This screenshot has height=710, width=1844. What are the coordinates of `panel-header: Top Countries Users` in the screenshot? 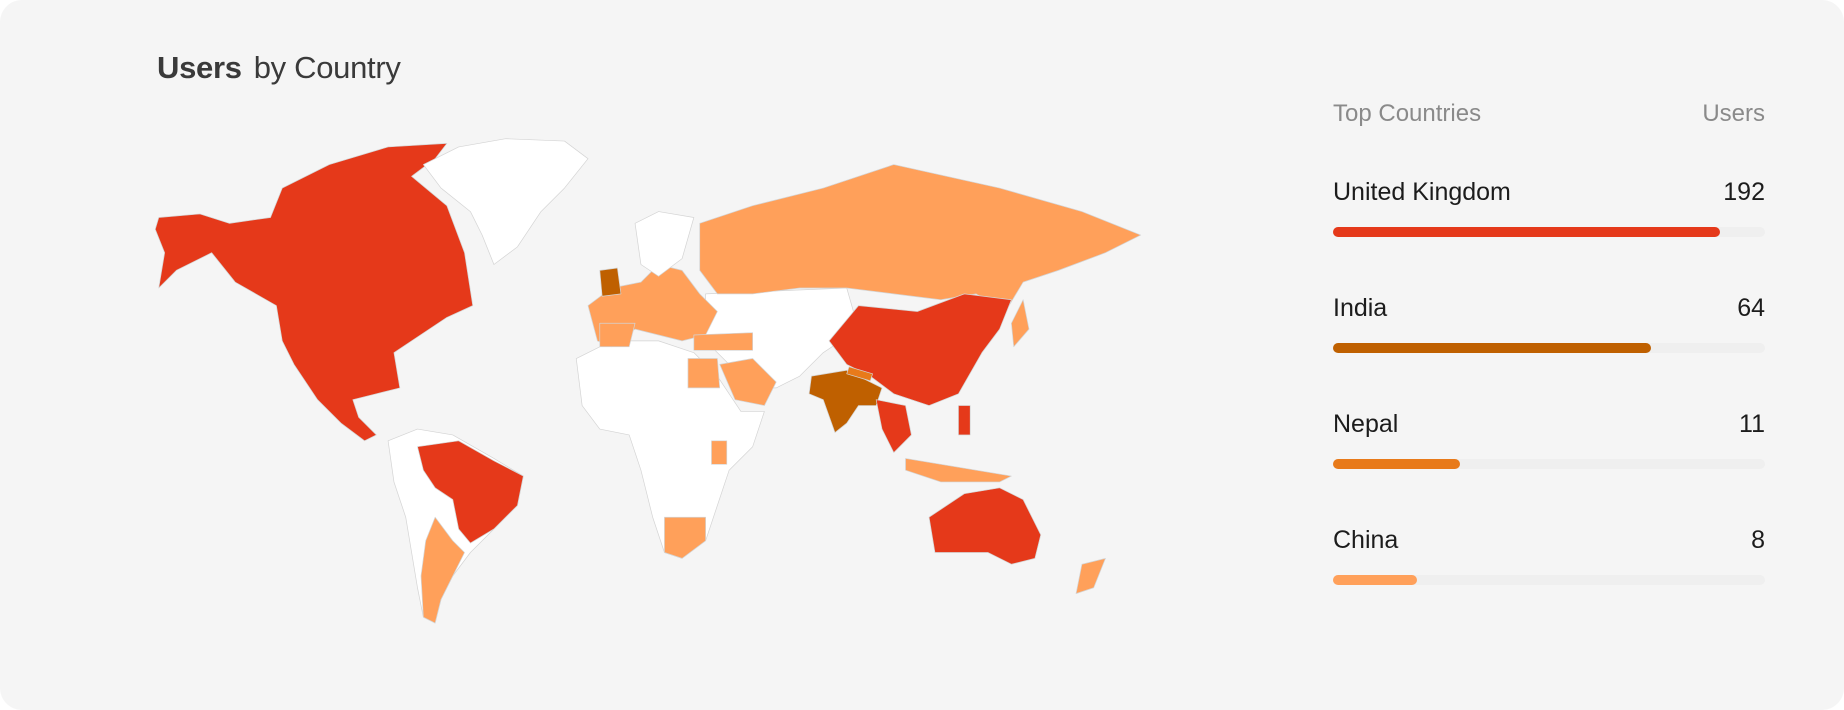 It's located at (1549, 122).